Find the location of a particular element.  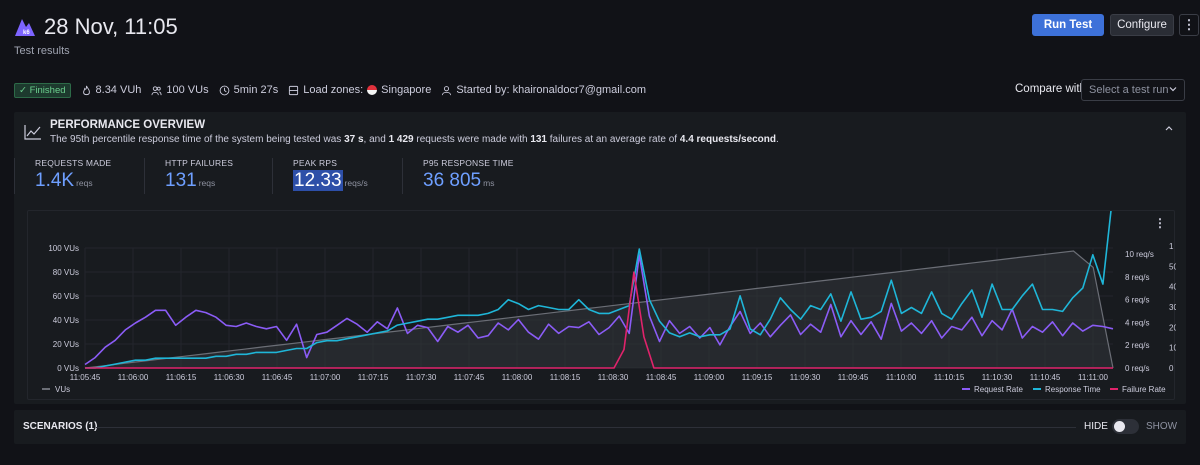

load-zones-info: Load zones: Singapore is located at coordinates (359, 90).